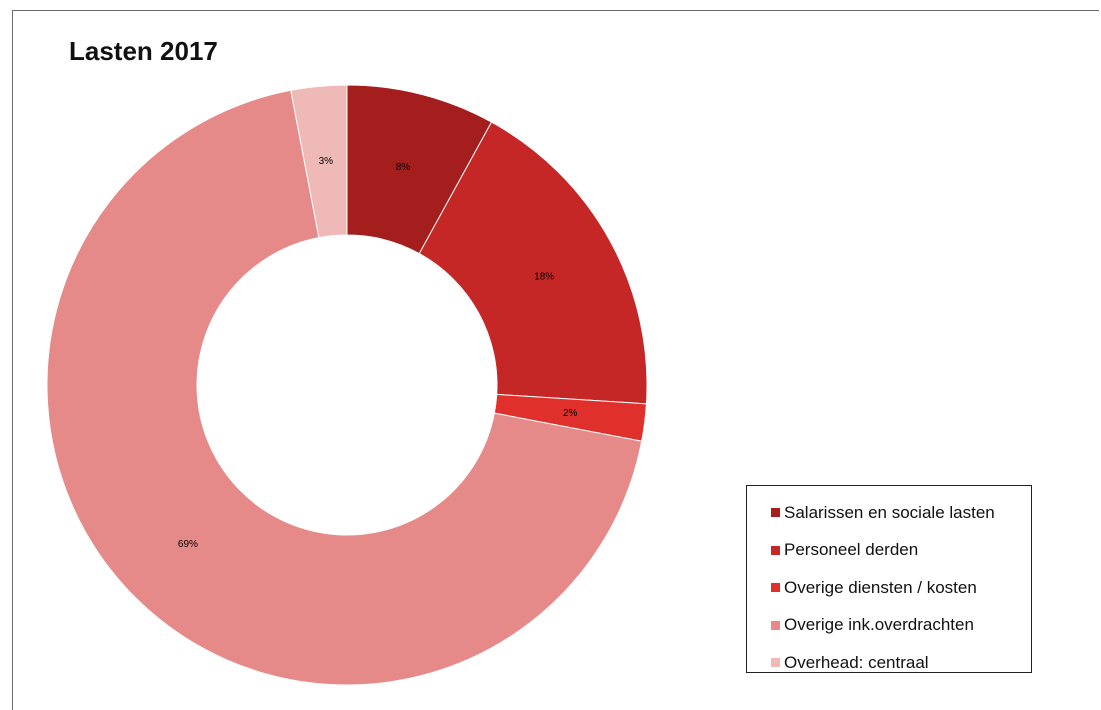  What do you see at coordinates (879, 625) in the screenshot?
I see `legend-label: Overige ink.overdrachten` at bounding box center [879, 625].